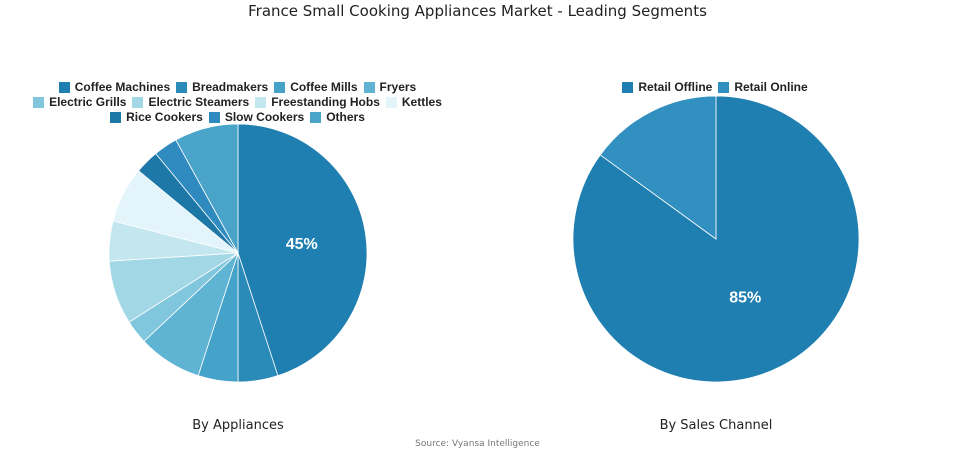  I want to click on legend-item-coffee-mills: Coffee Mills, so click(316, 87).